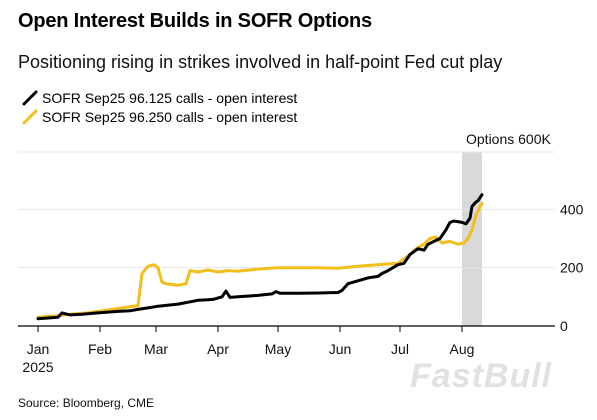  Describe the element at coordinates (481, 376) in the screenshot. I see `watermark-logo: FastBull` at that location.